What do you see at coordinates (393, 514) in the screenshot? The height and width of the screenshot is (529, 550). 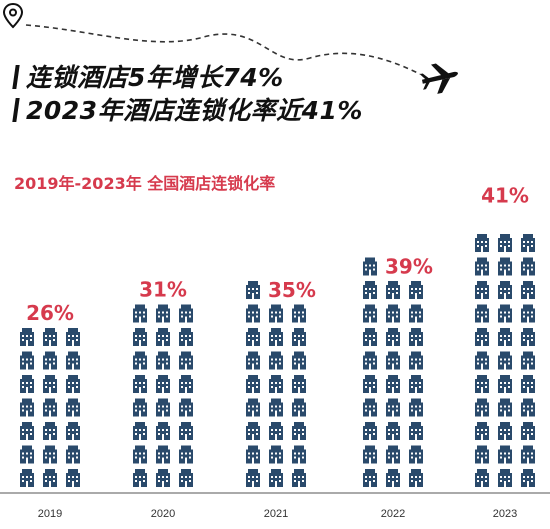 I see `x-tick-label: 2022` at bounding box center [393, 514].